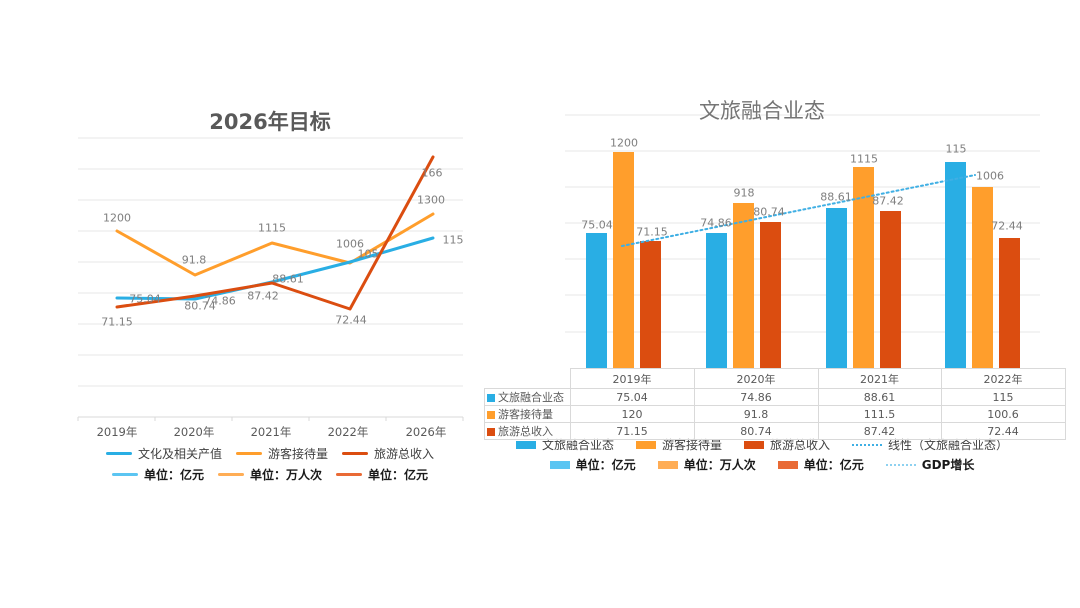 The image size is (1080, 608). What do you see at coordinates (743, 285) in the screenshot?
I see `bar-s1-c1` at bounding box center [743, 285].